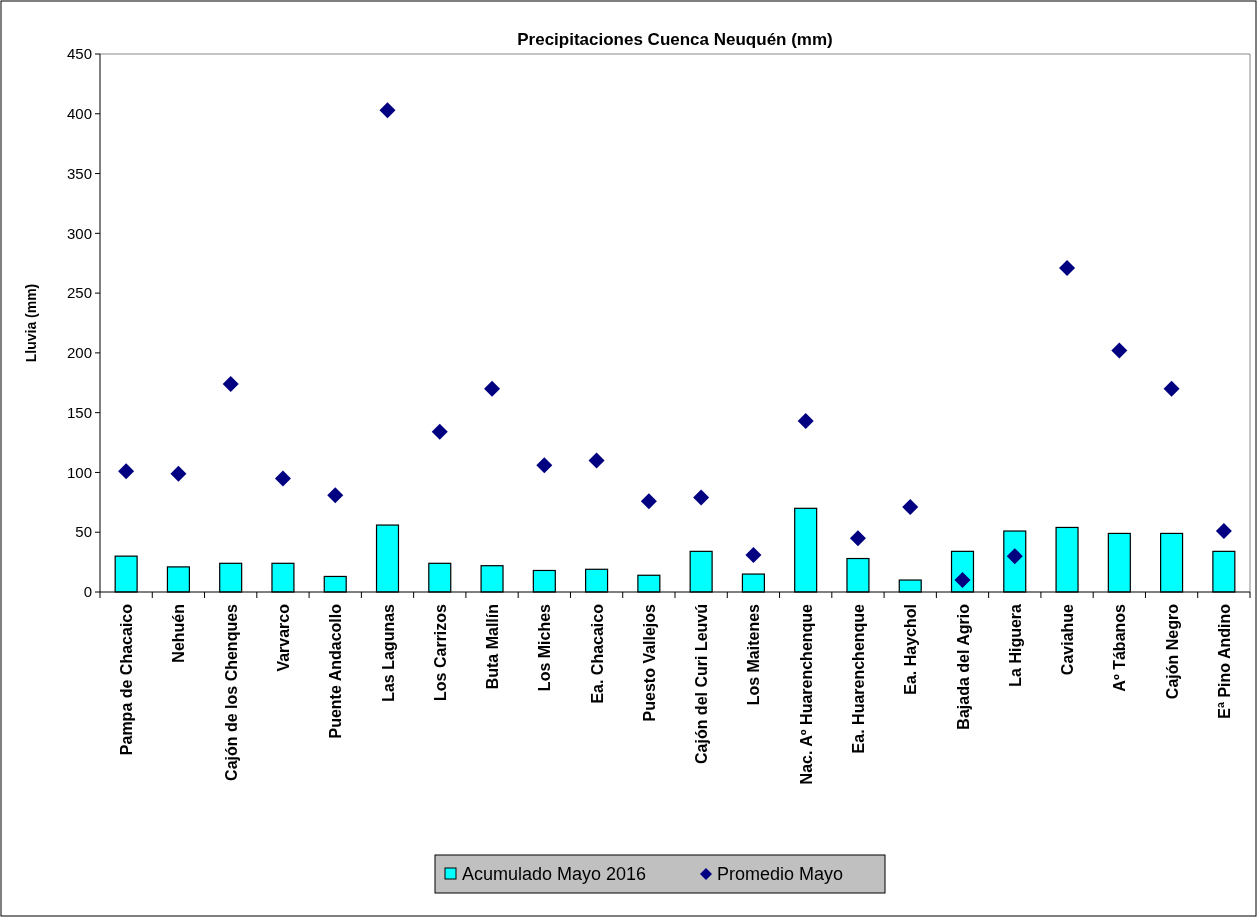 Image resolution: width=1257 pixels, height=917 pixels. I want to click on x-tick-label: Nehuén, so click(179, 633).